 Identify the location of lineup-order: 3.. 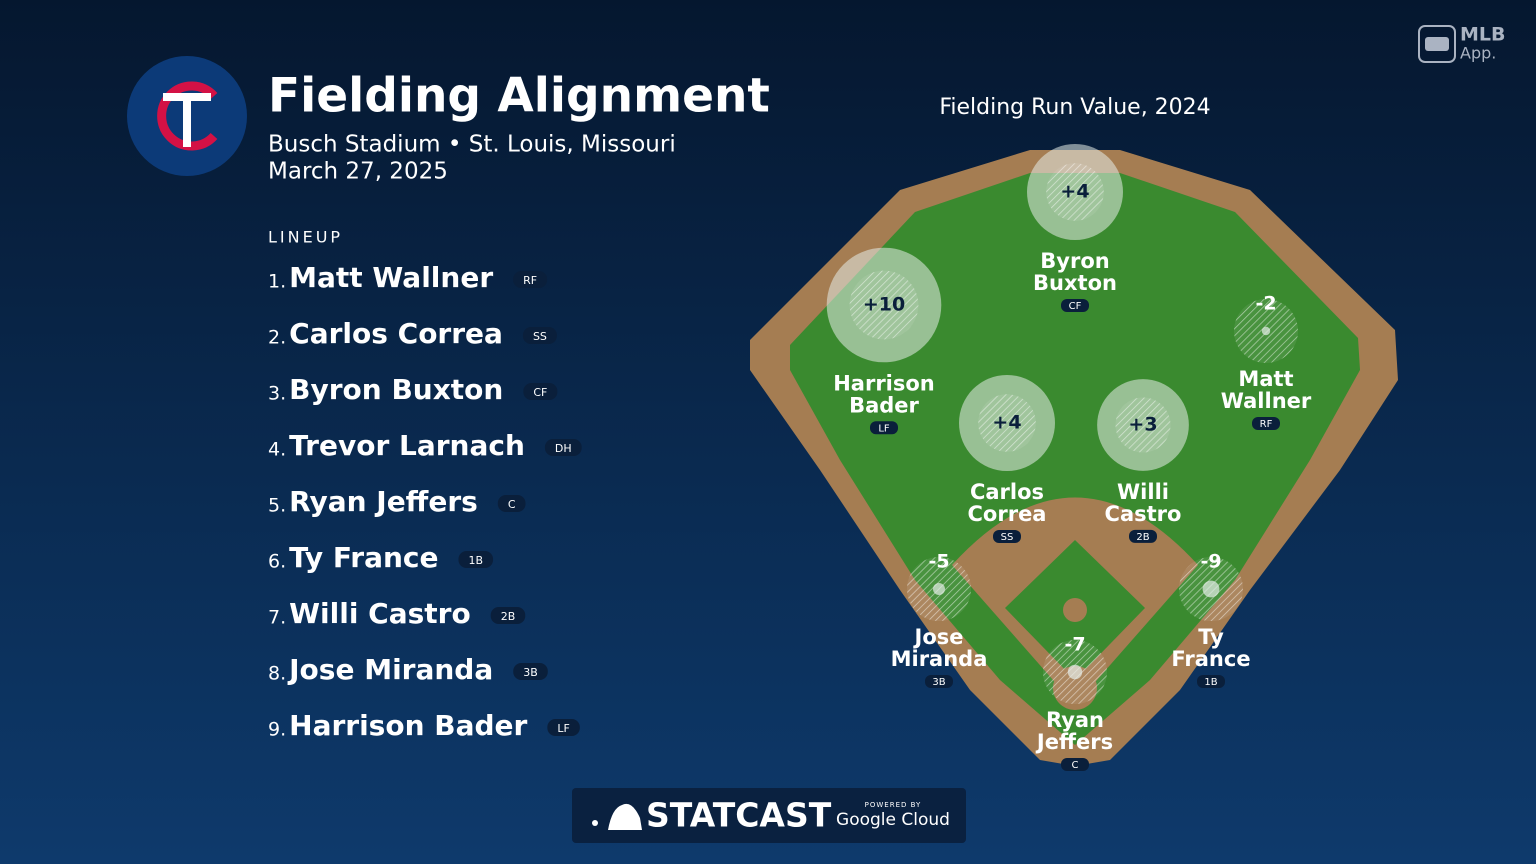
(277, 394).